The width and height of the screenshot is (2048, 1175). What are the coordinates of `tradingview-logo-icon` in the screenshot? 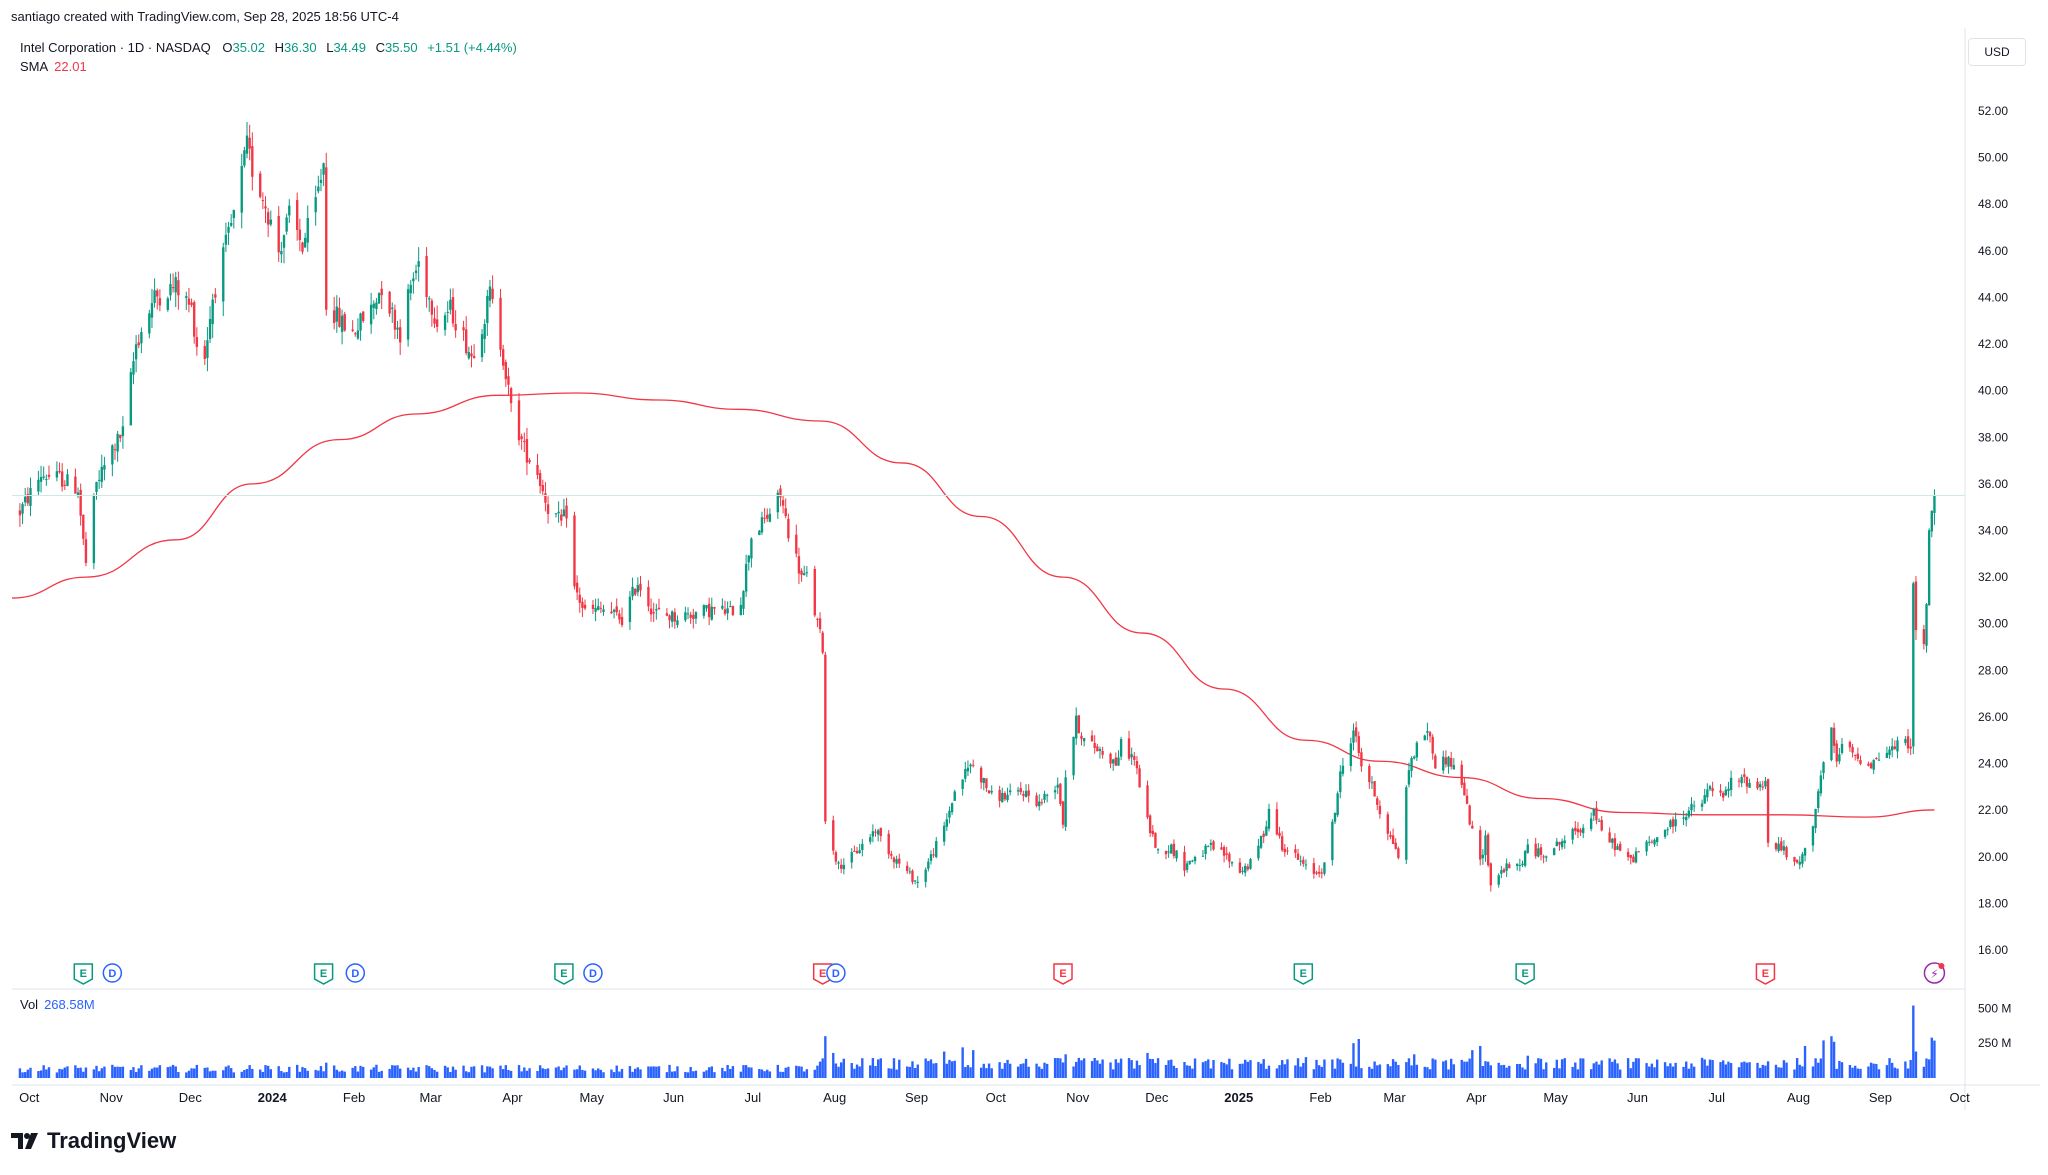 It's located at (24, 1141).